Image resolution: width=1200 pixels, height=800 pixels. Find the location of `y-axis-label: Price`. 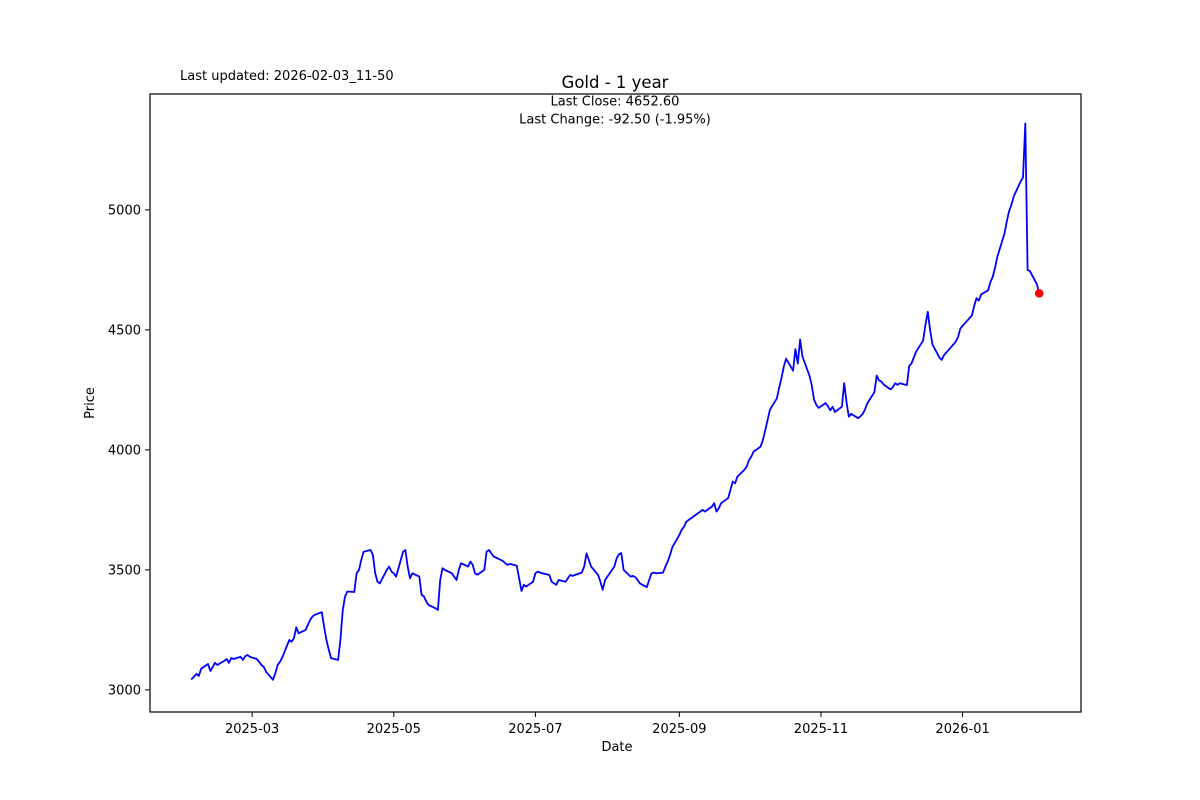

y-axis-label: Price is located at coordinates (90, 403).